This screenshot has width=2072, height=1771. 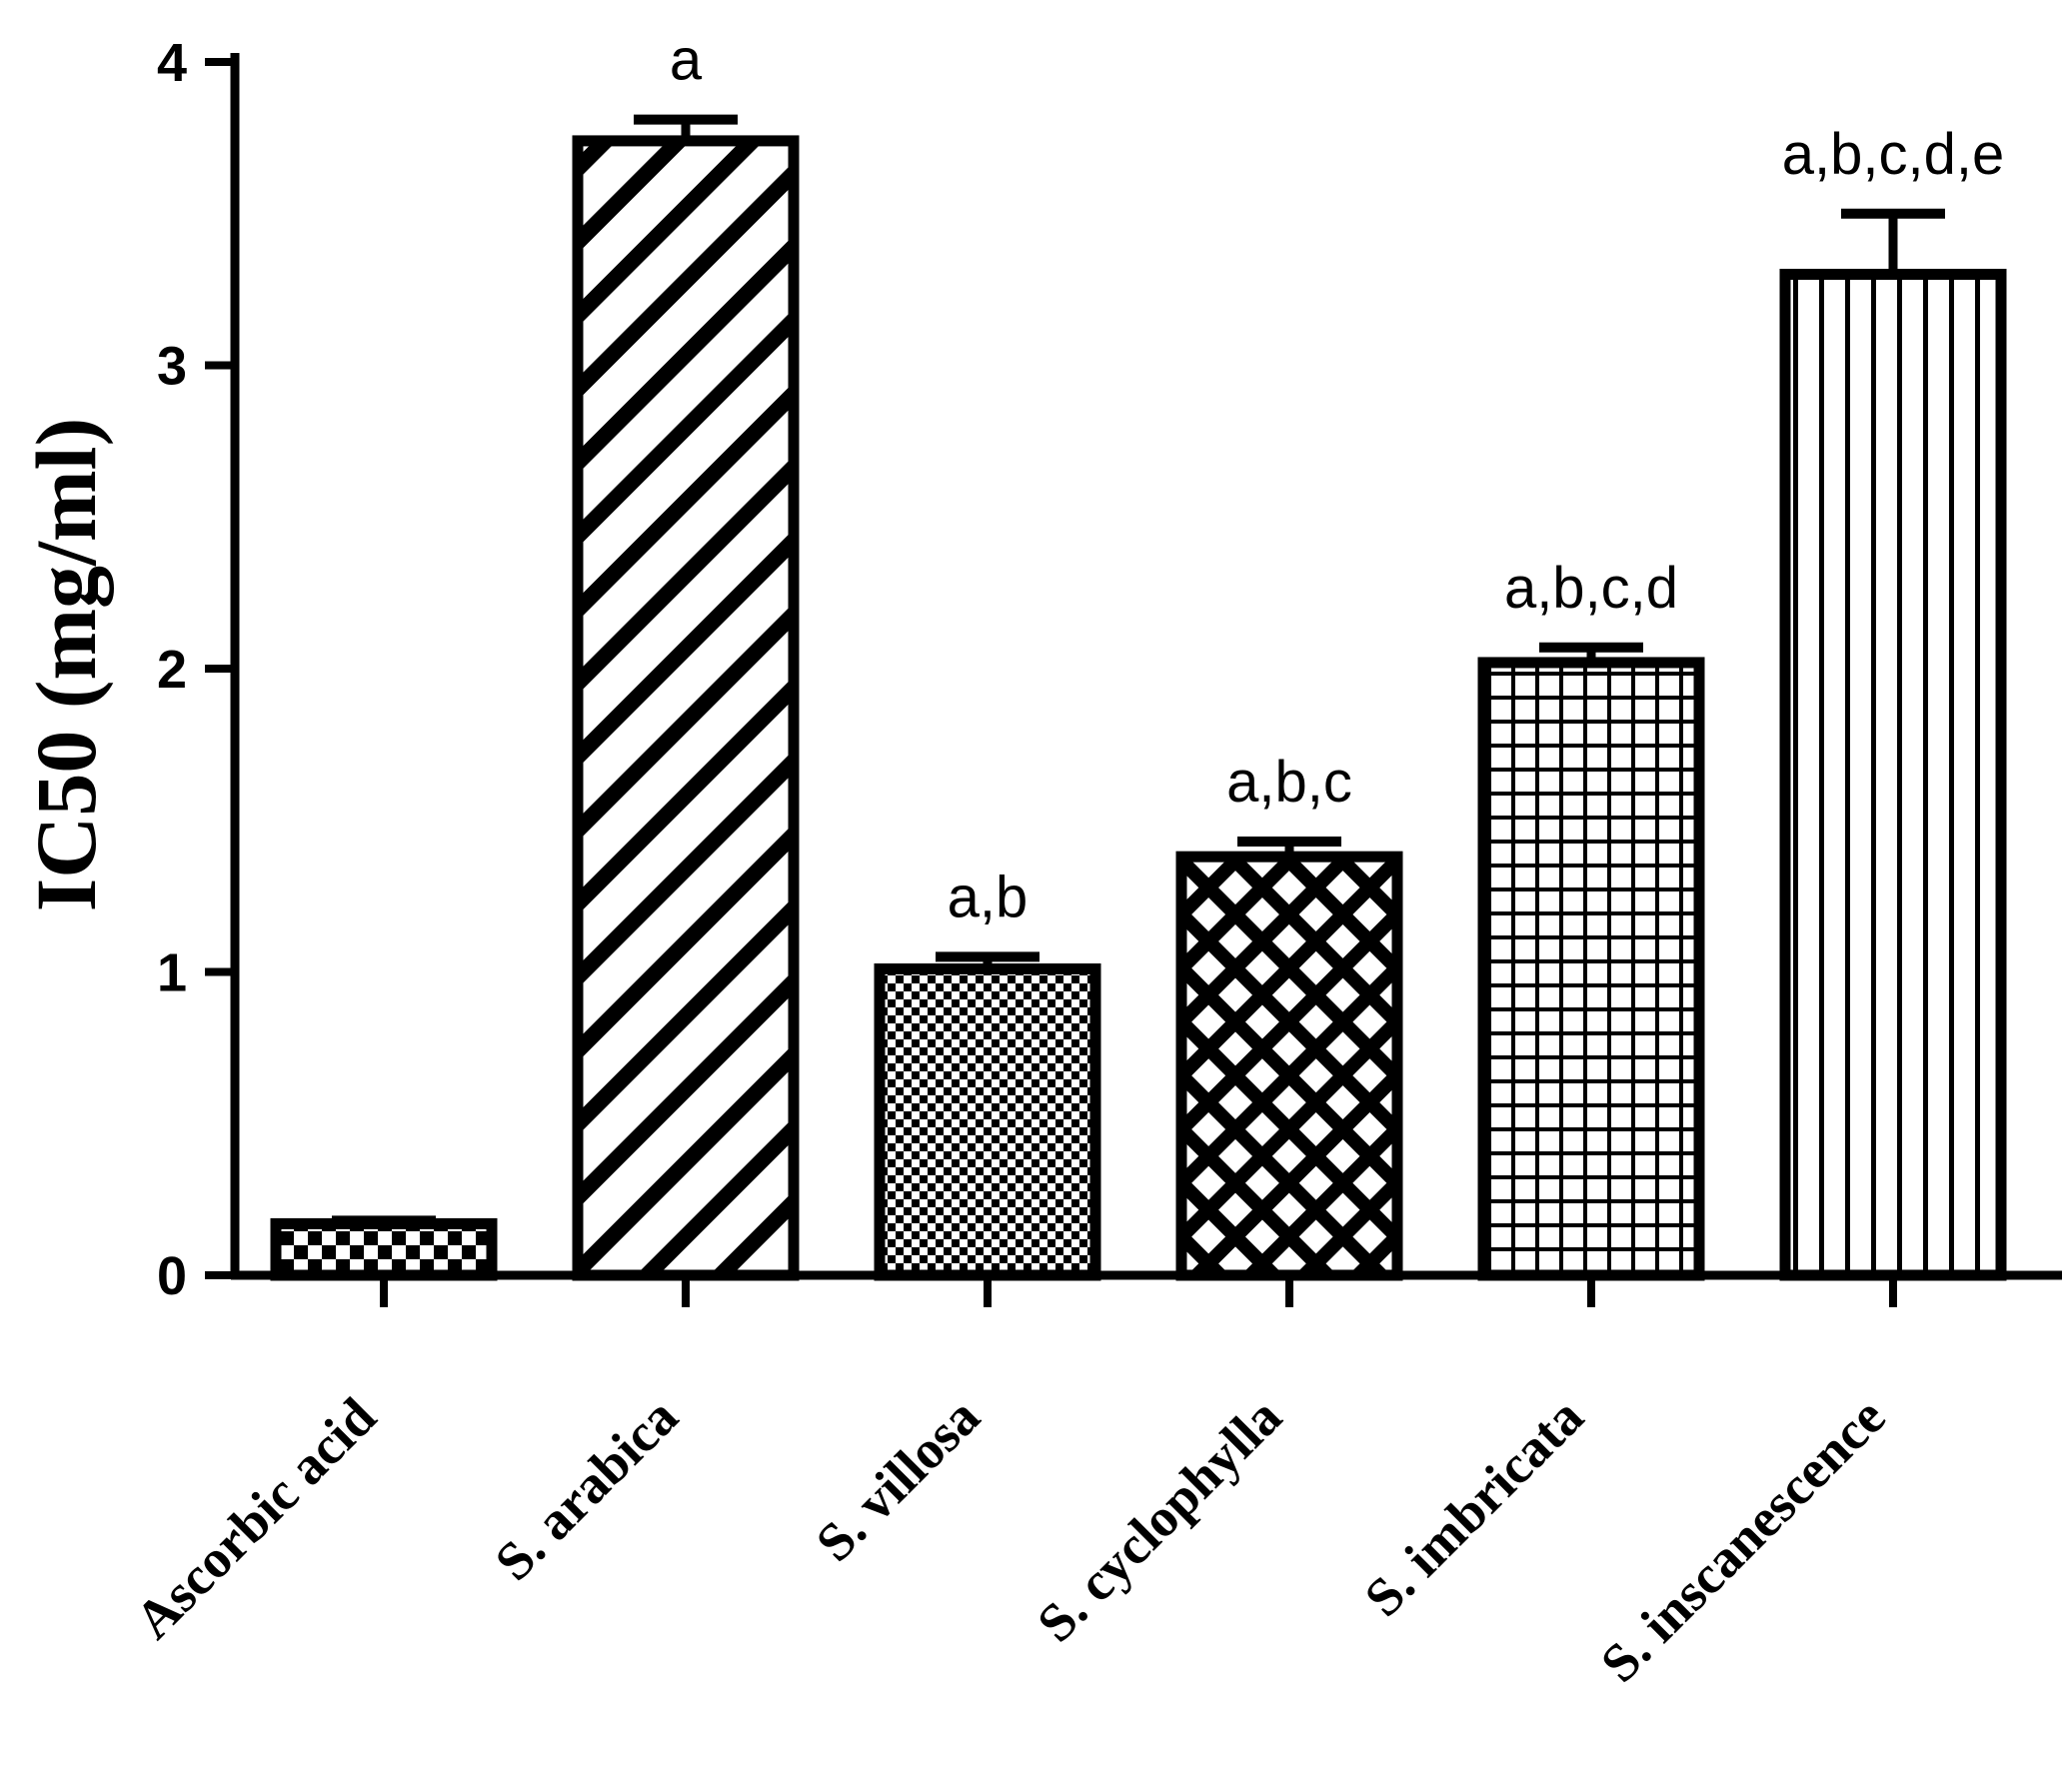 What do you see at coordinates (898, 1479) in the screenshot?
I see `x-category-label: S. villosa` at bounding box center [898, 1479].